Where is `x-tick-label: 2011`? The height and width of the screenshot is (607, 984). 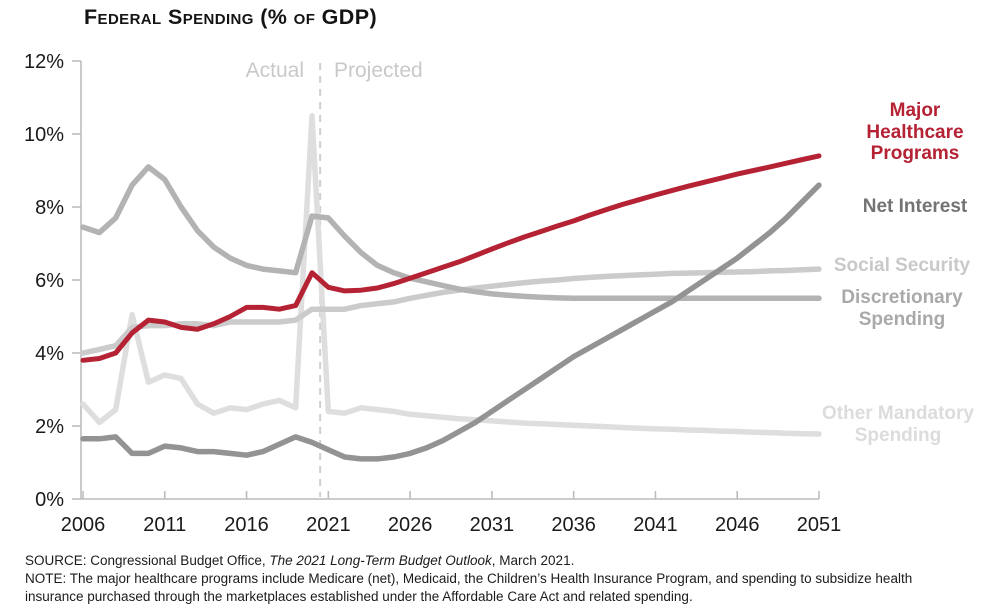
x-tick-label: 2011 is located at coordinates (164, 525).